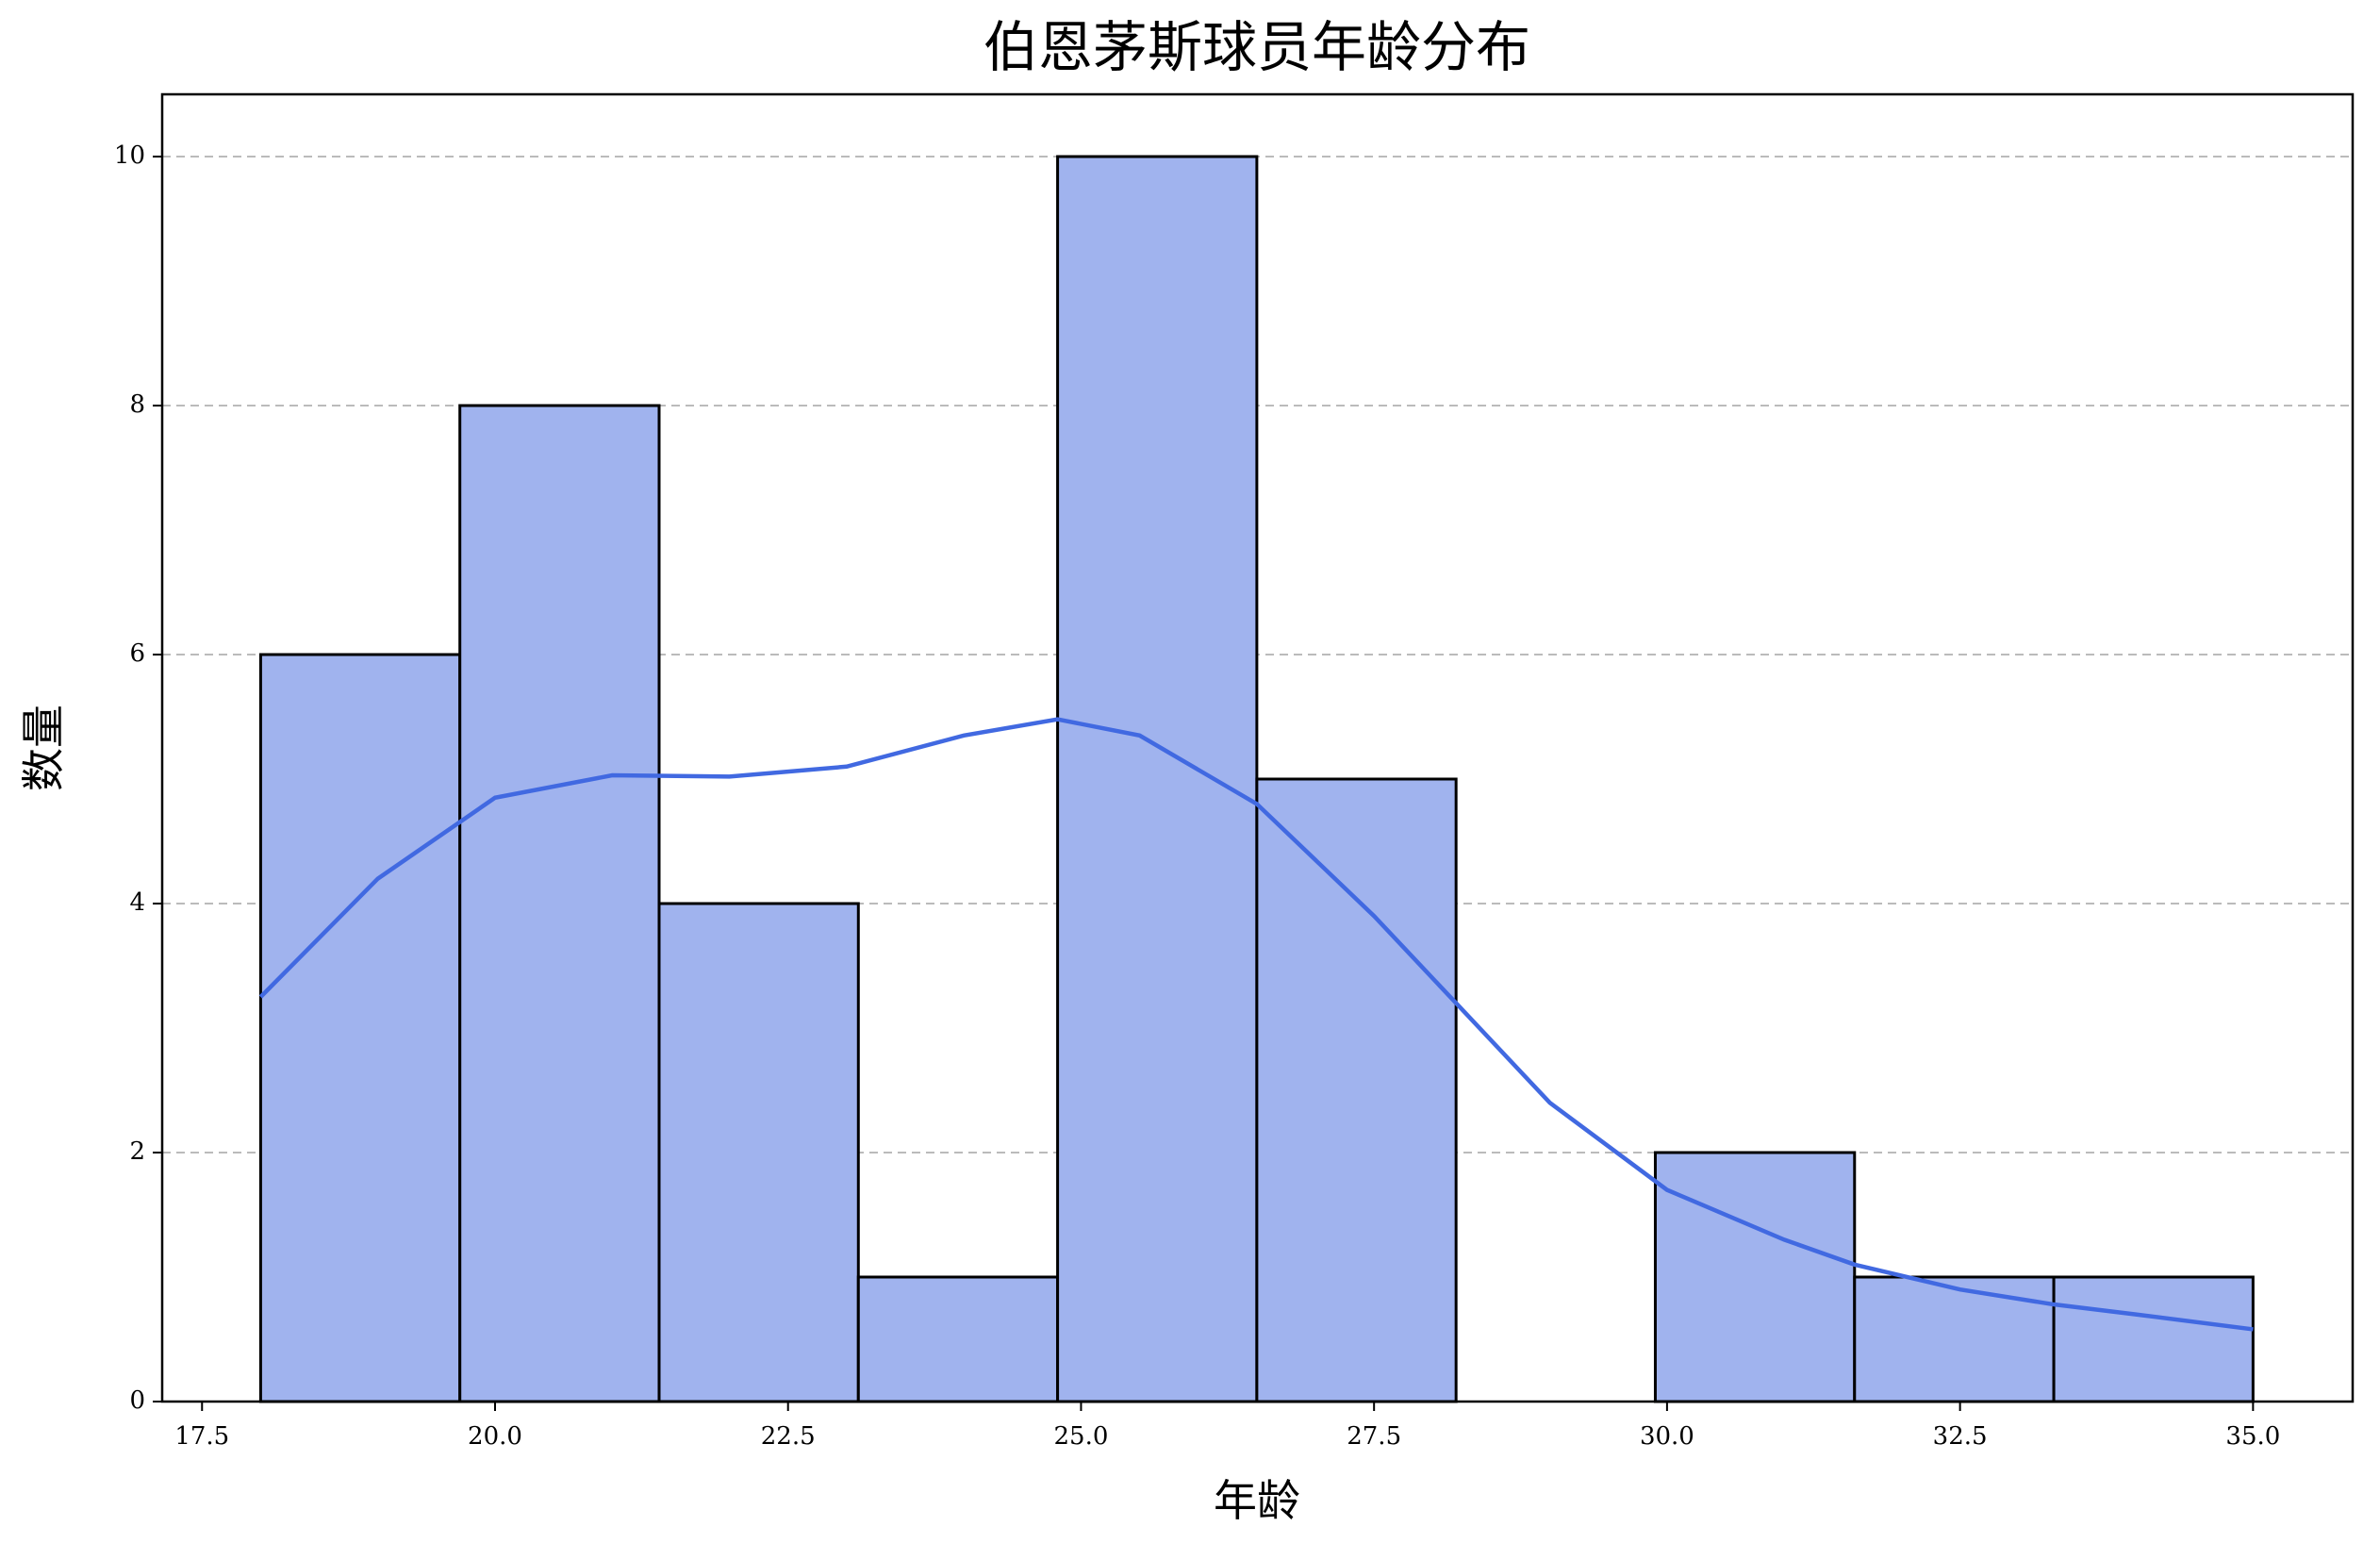  I want to click on y-tick-label: 10, so click(129, 155).